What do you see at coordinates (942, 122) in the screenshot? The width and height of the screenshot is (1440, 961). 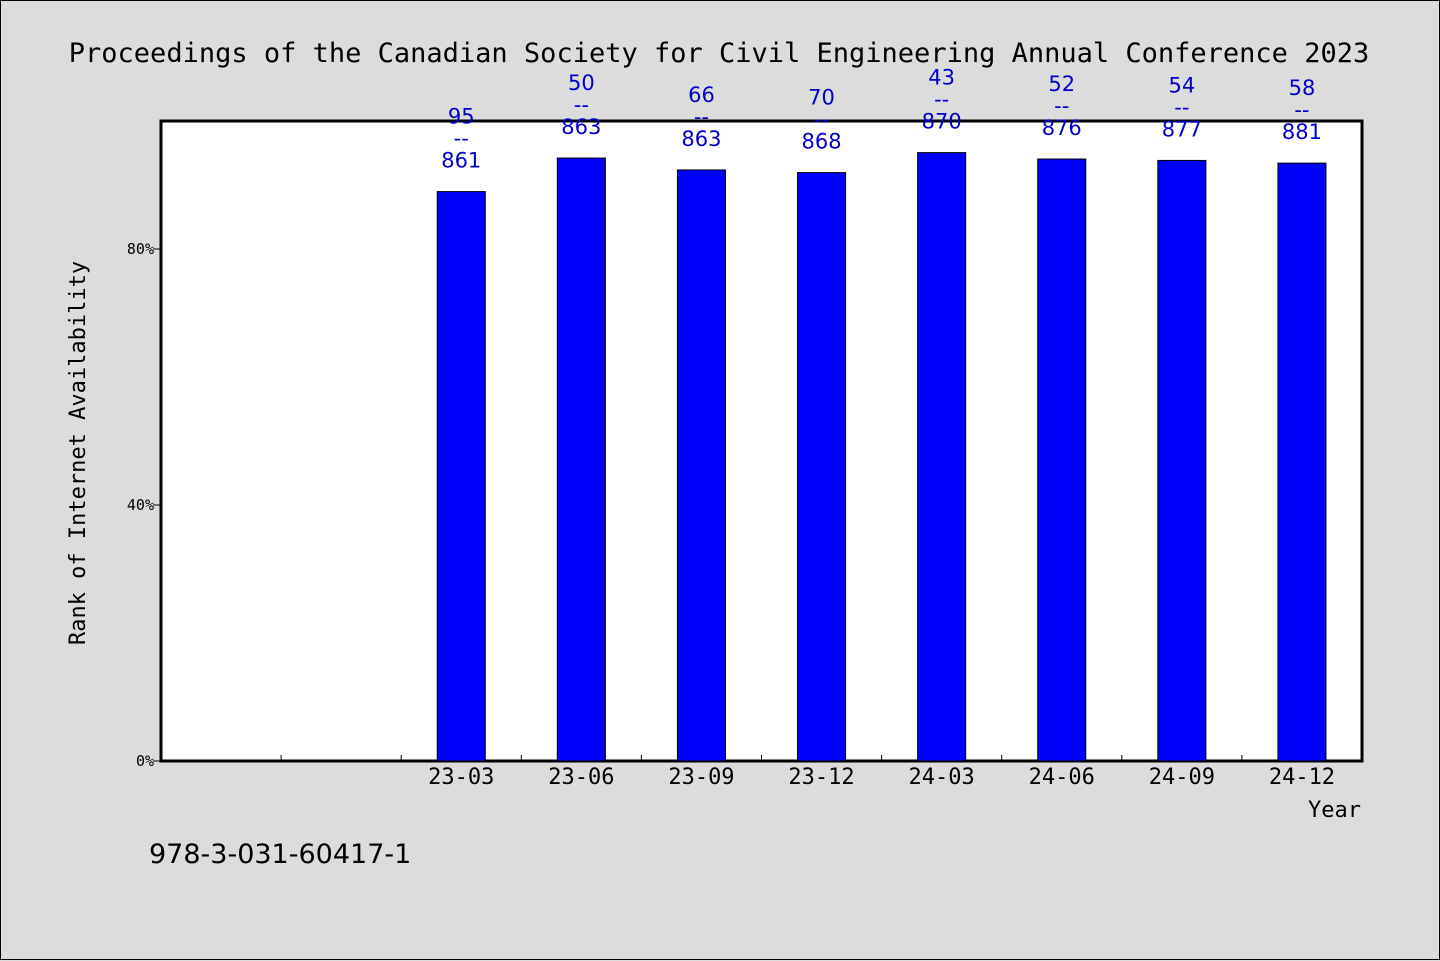 I see `bar-data-label: 870` at bounding box center [942, 122].